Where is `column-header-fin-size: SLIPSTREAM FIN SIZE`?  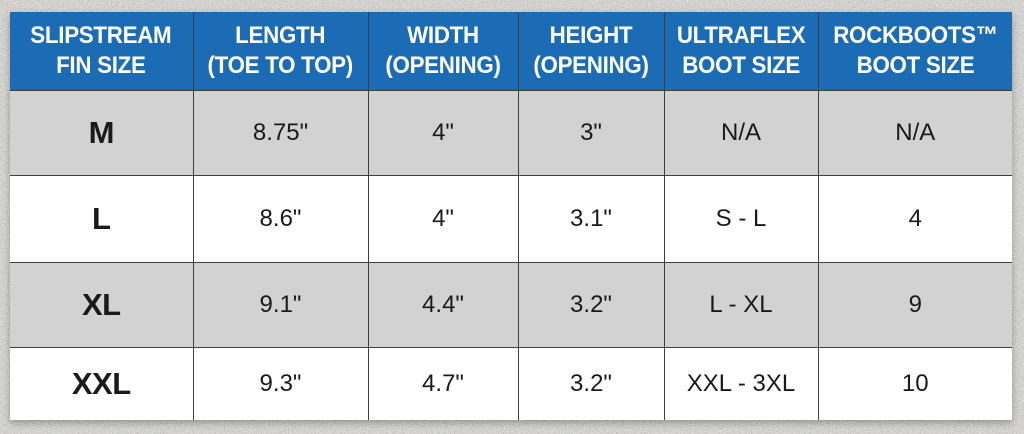 column-header-fin-size: SLIPSTREAM FIN SIZE is located at coordinates (102, 51).